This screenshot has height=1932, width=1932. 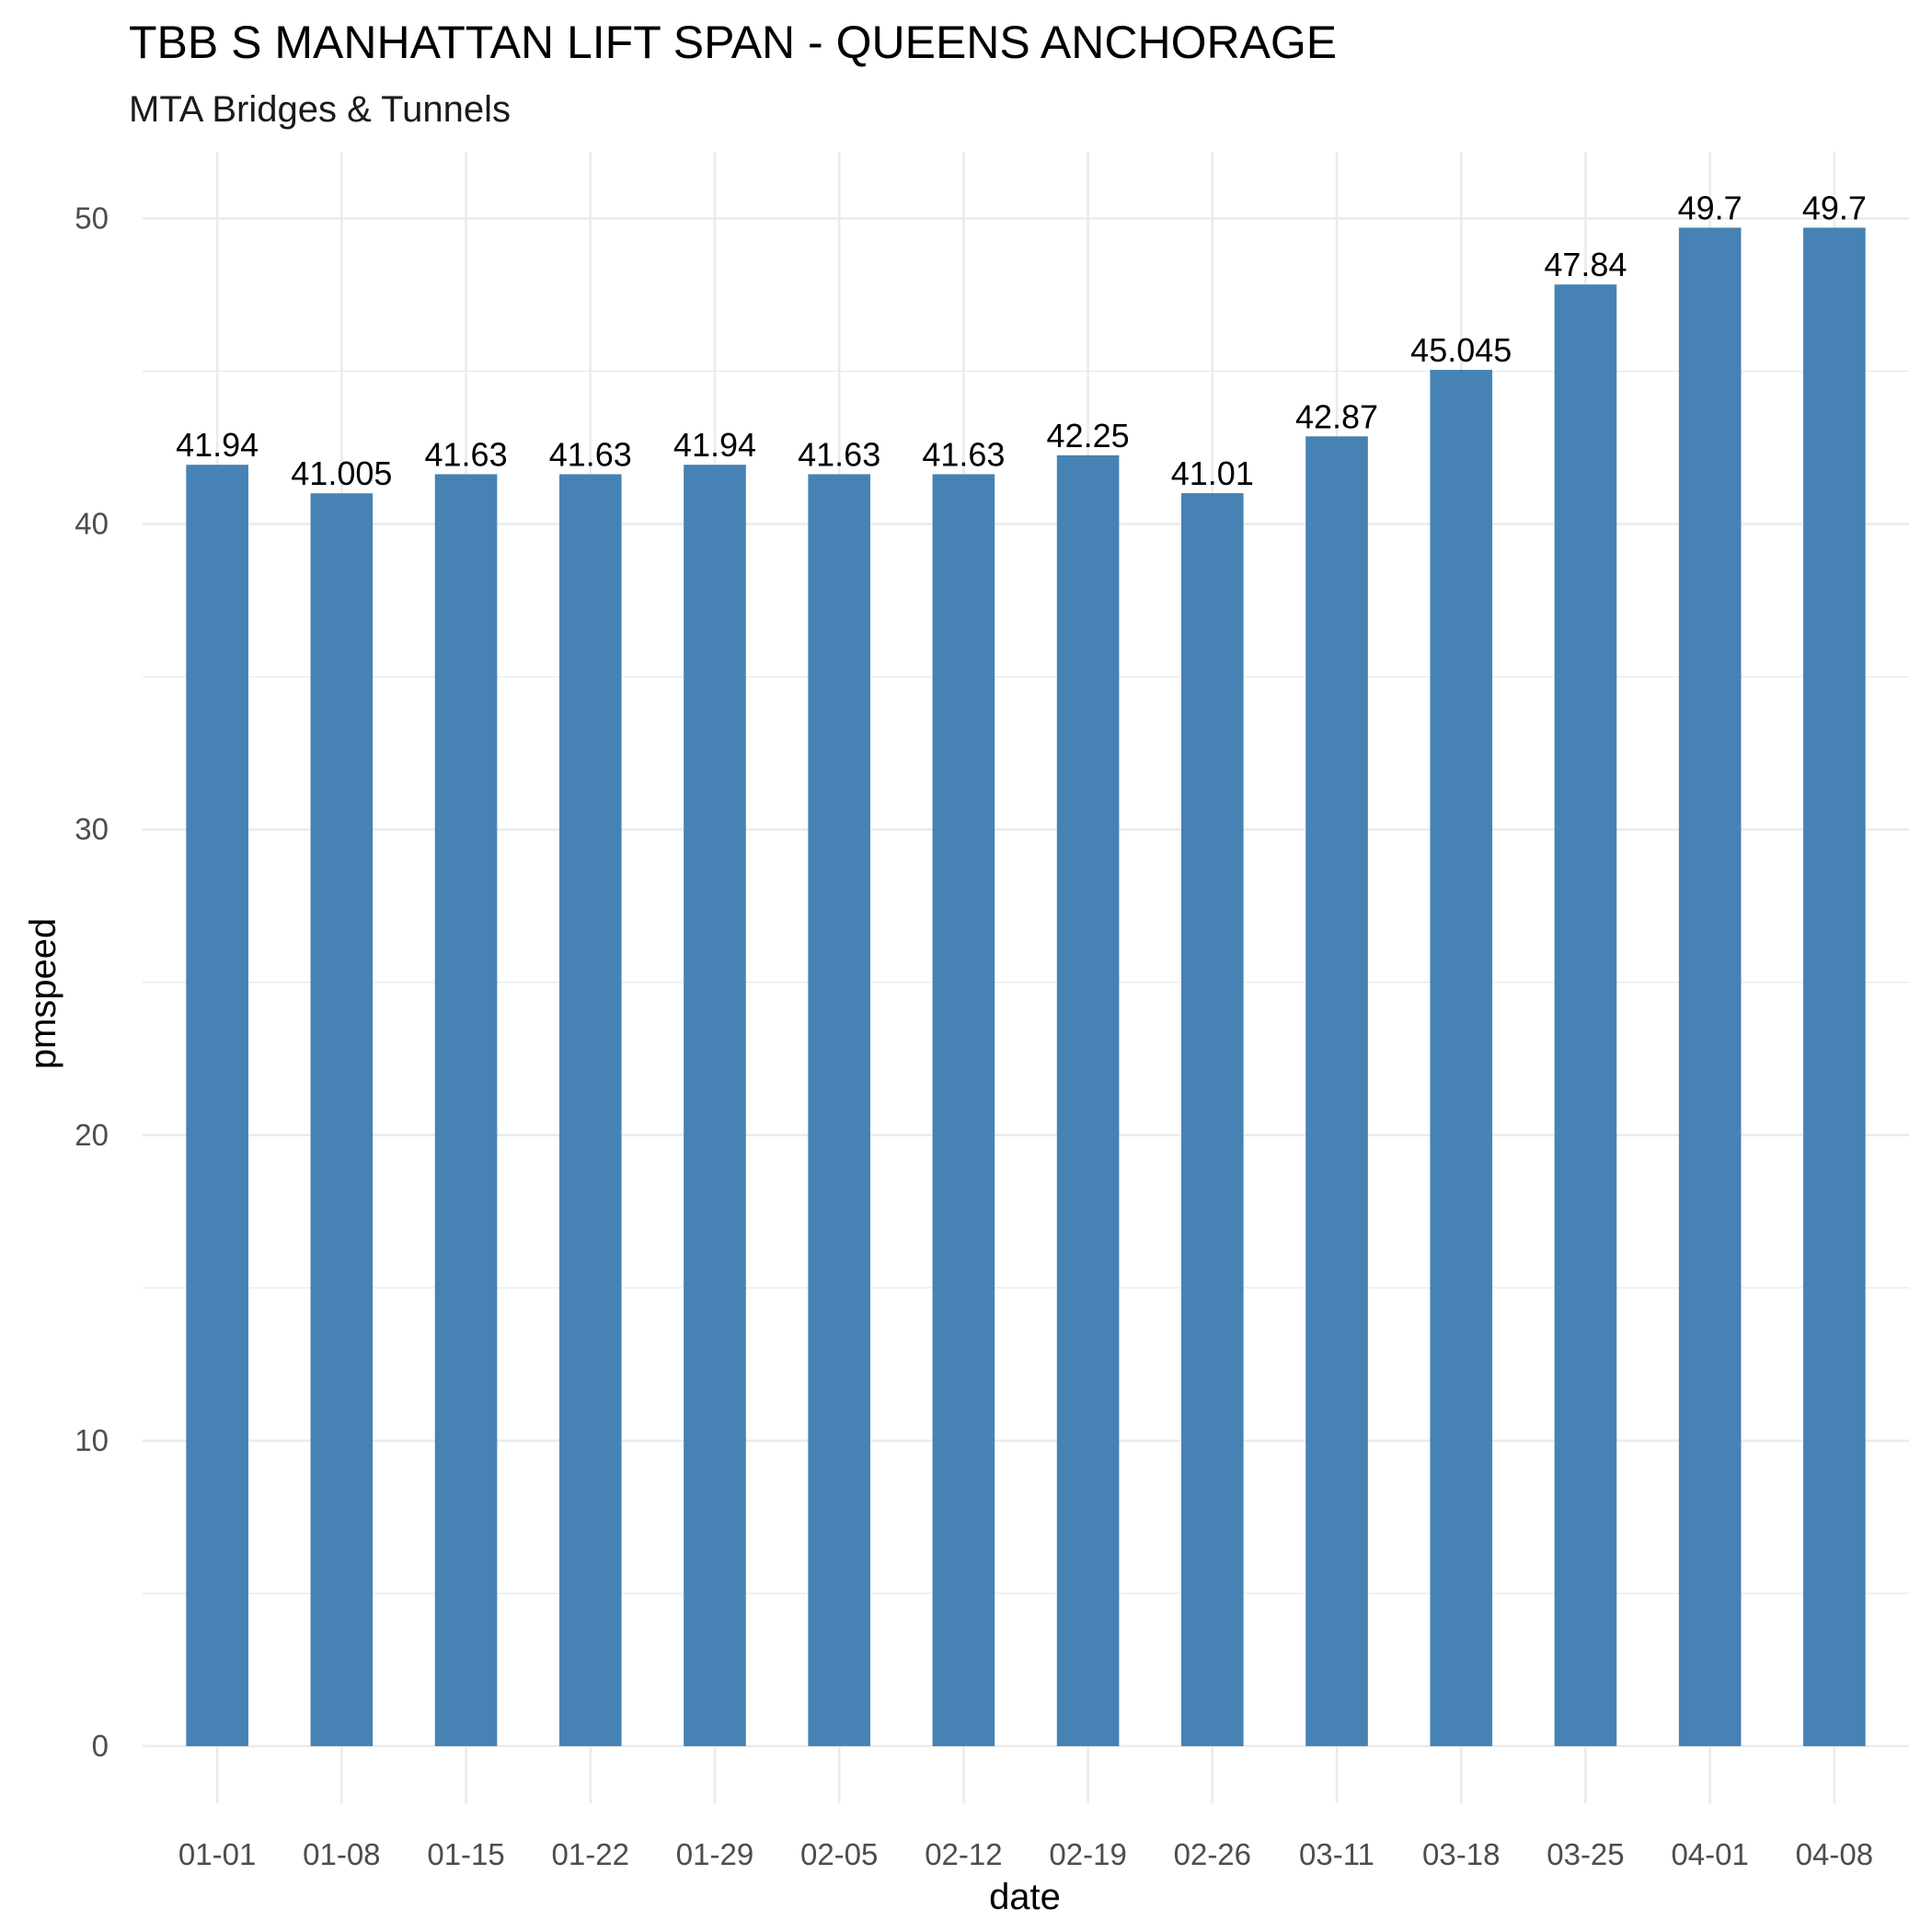 What do you see at coordinates (1087, 1854) in the screenshot?
I see `x-tick-label: 02-19` at bounding box center [1087, 1854].